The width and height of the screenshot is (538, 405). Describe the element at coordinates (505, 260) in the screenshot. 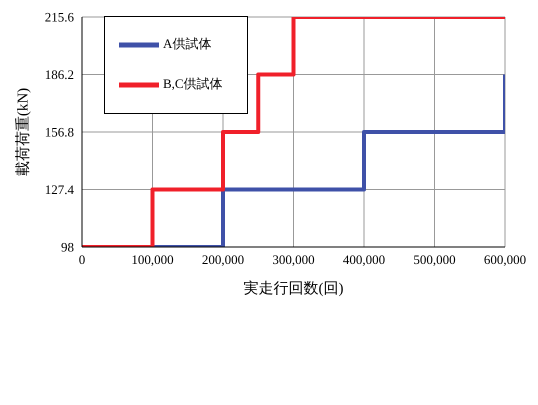

I see `x-tick-label: 600,000` at that location.